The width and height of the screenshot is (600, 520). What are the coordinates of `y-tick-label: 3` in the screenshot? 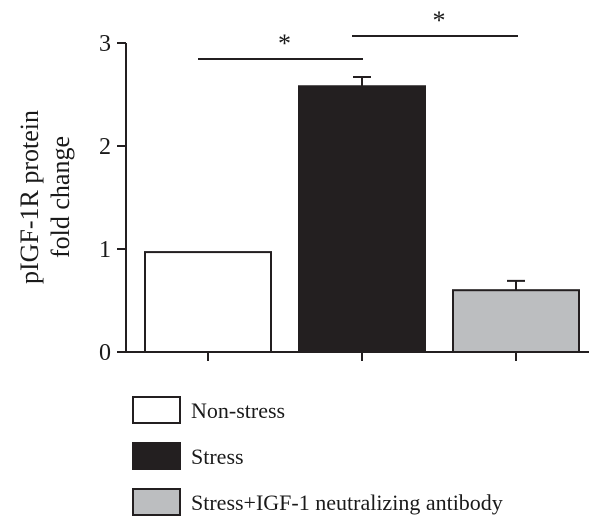 It's located at (105, 44).